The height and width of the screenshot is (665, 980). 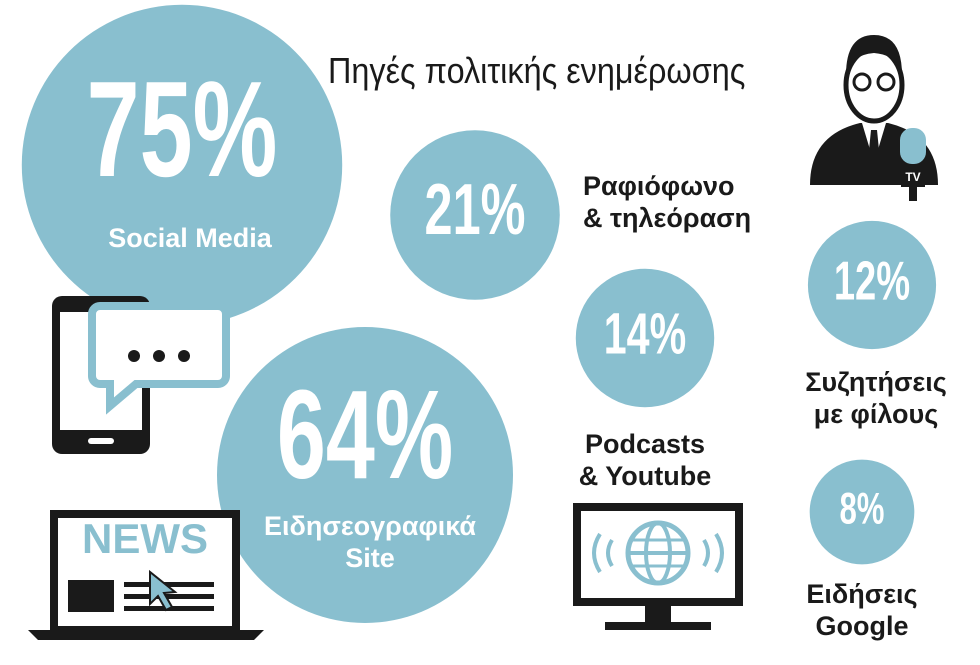 I want to click on value-label: 12%, so click(x=872, y=280).